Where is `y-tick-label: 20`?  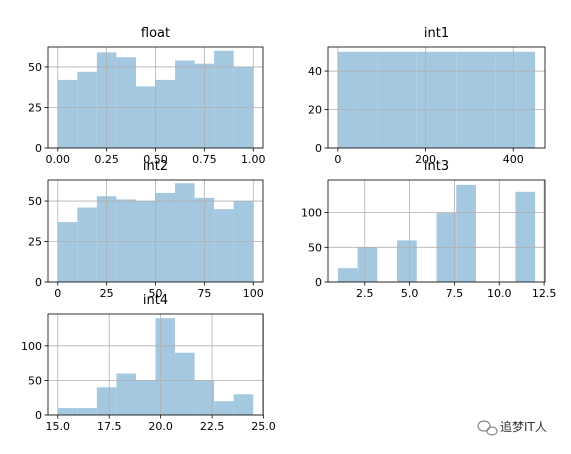 y-tick-label: 20 is located at coordinates (315, 110).